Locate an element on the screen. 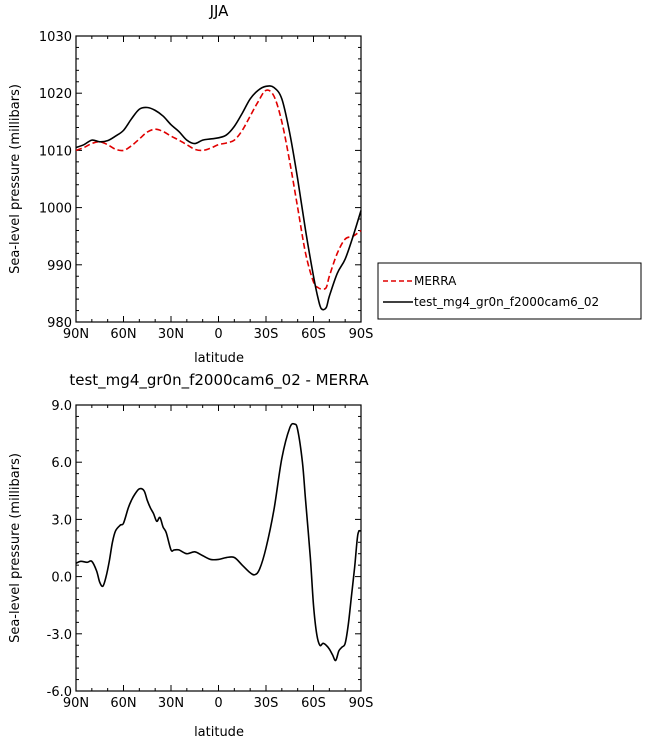  top-x-tick-label: 60S is located at coordinates (313, 334).